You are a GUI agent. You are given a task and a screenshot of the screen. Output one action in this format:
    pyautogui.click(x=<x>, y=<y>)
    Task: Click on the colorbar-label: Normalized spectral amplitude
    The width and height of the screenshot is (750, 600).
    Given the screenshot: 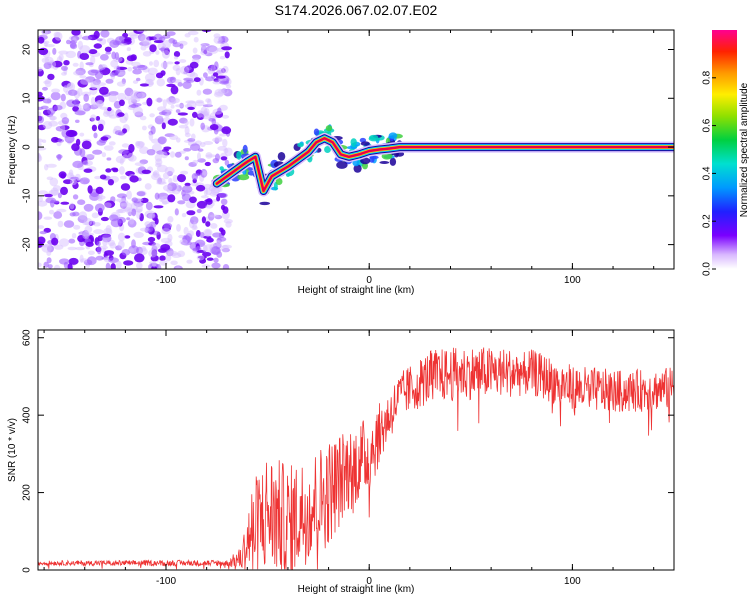 What is the action you would take?
    pyautogui.click(x=744, y=149)
    